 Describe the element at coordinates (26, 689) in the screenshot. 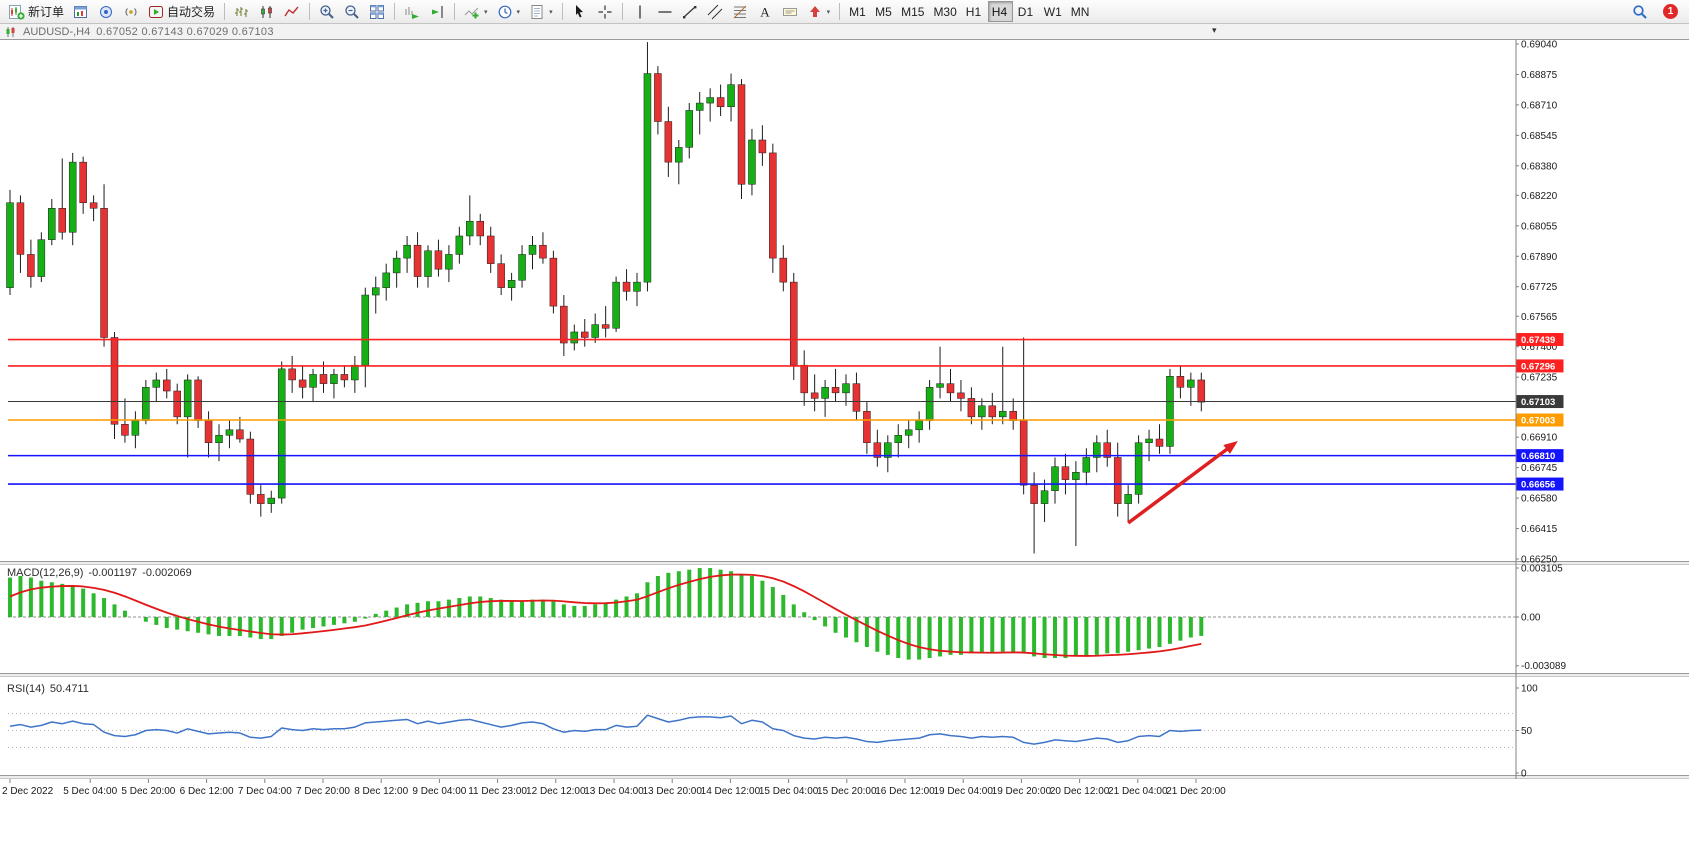

I see `rsi-name: RSI(14)` at that location.